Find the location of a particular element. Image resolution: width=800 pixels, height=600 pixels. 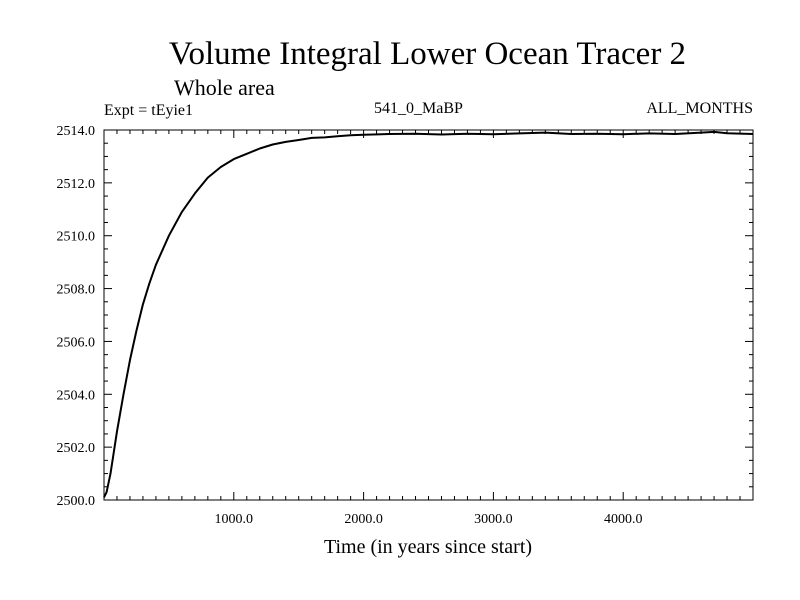

x-tick-label: 1000.0 is located at coordinates (234, 519).